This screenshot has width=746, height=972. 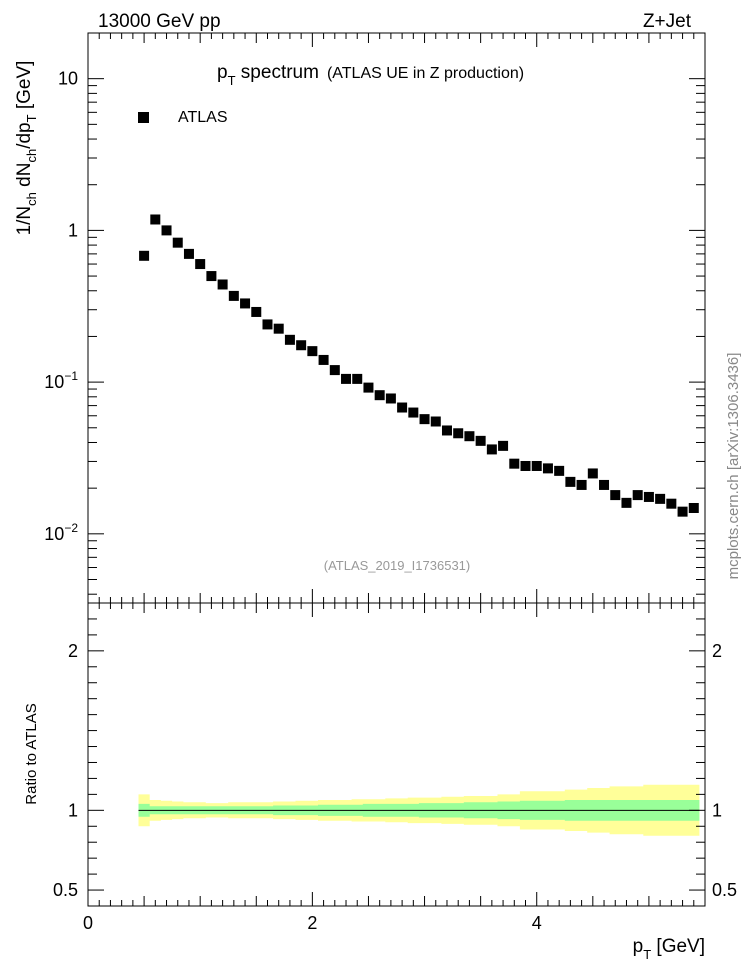 I want to click on header-left: 13000 GeV pp, so click(x=159, y=21).